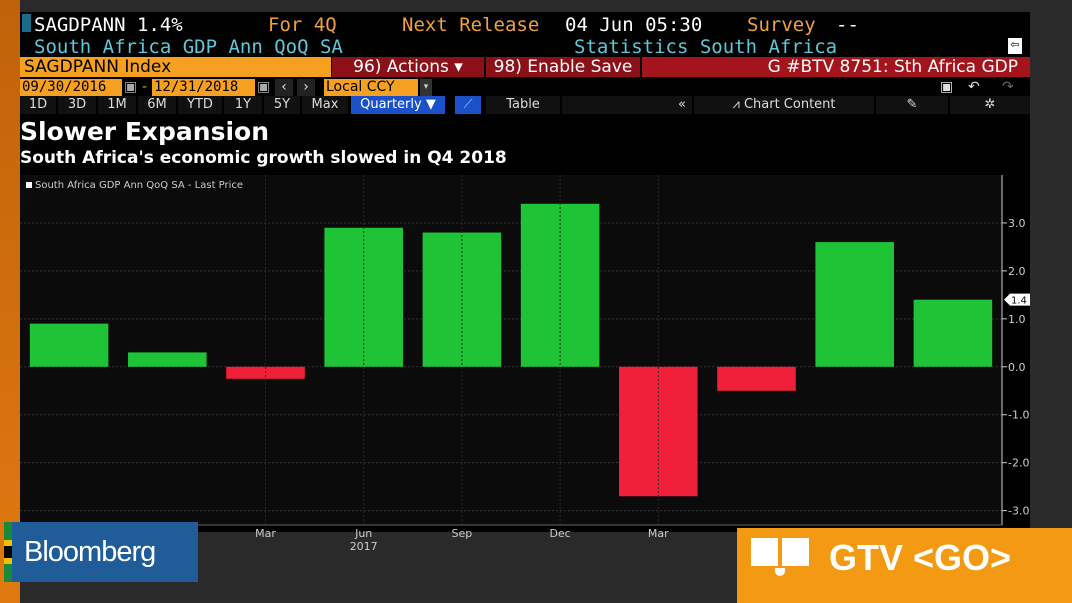 The height and width of the screenshot is (603, 1072). What do you see at coordinates (371, 87) in the screenshot?
I see `currency-select: Local CCY` at bounding box center [371, 87].